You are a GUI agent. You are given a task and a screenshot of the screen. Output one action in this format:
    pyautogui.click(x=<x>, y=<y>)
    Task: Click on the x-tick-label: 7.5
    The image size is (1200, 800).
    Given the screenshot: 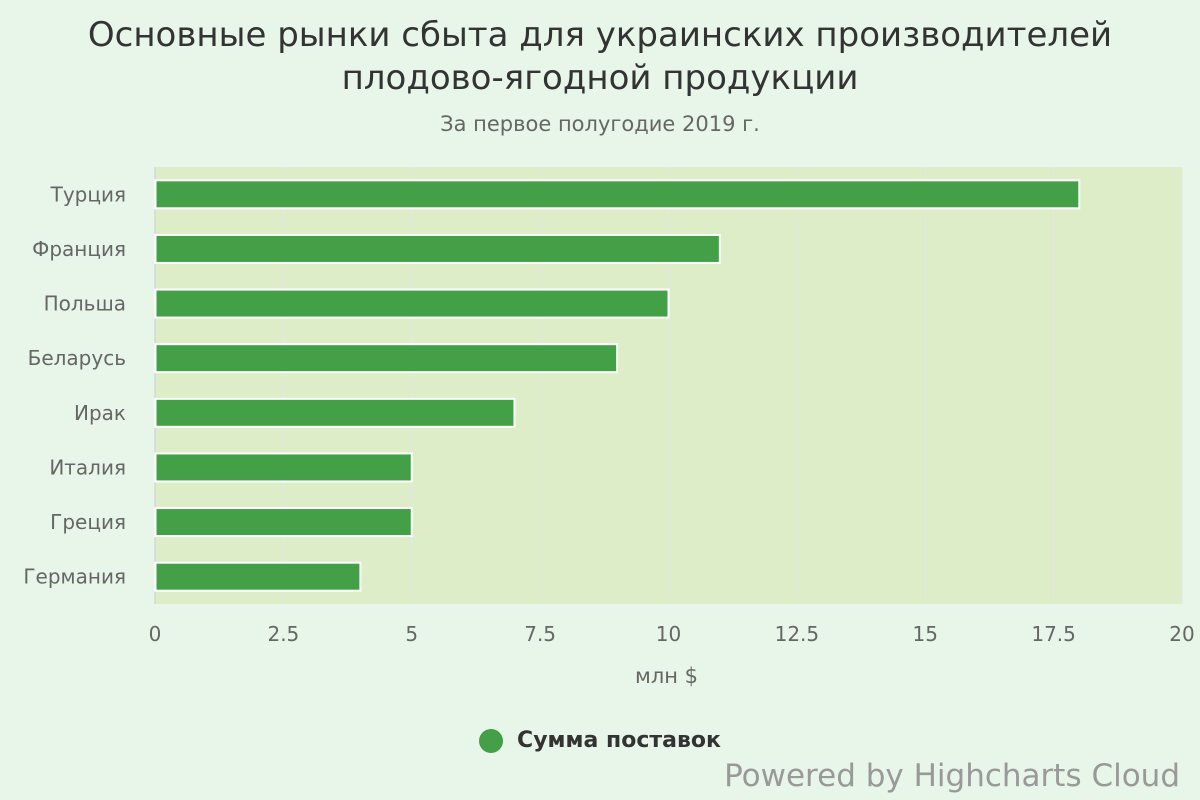 What is the action you would take?
    pyautogui.click(x=540, y=634)
    